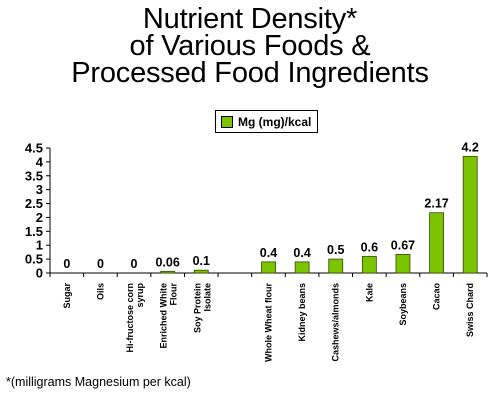 Image resolution: width=500 pixels, height=404 pixels. I want to click on y-tick-label: 4.5, so click(34, 148).